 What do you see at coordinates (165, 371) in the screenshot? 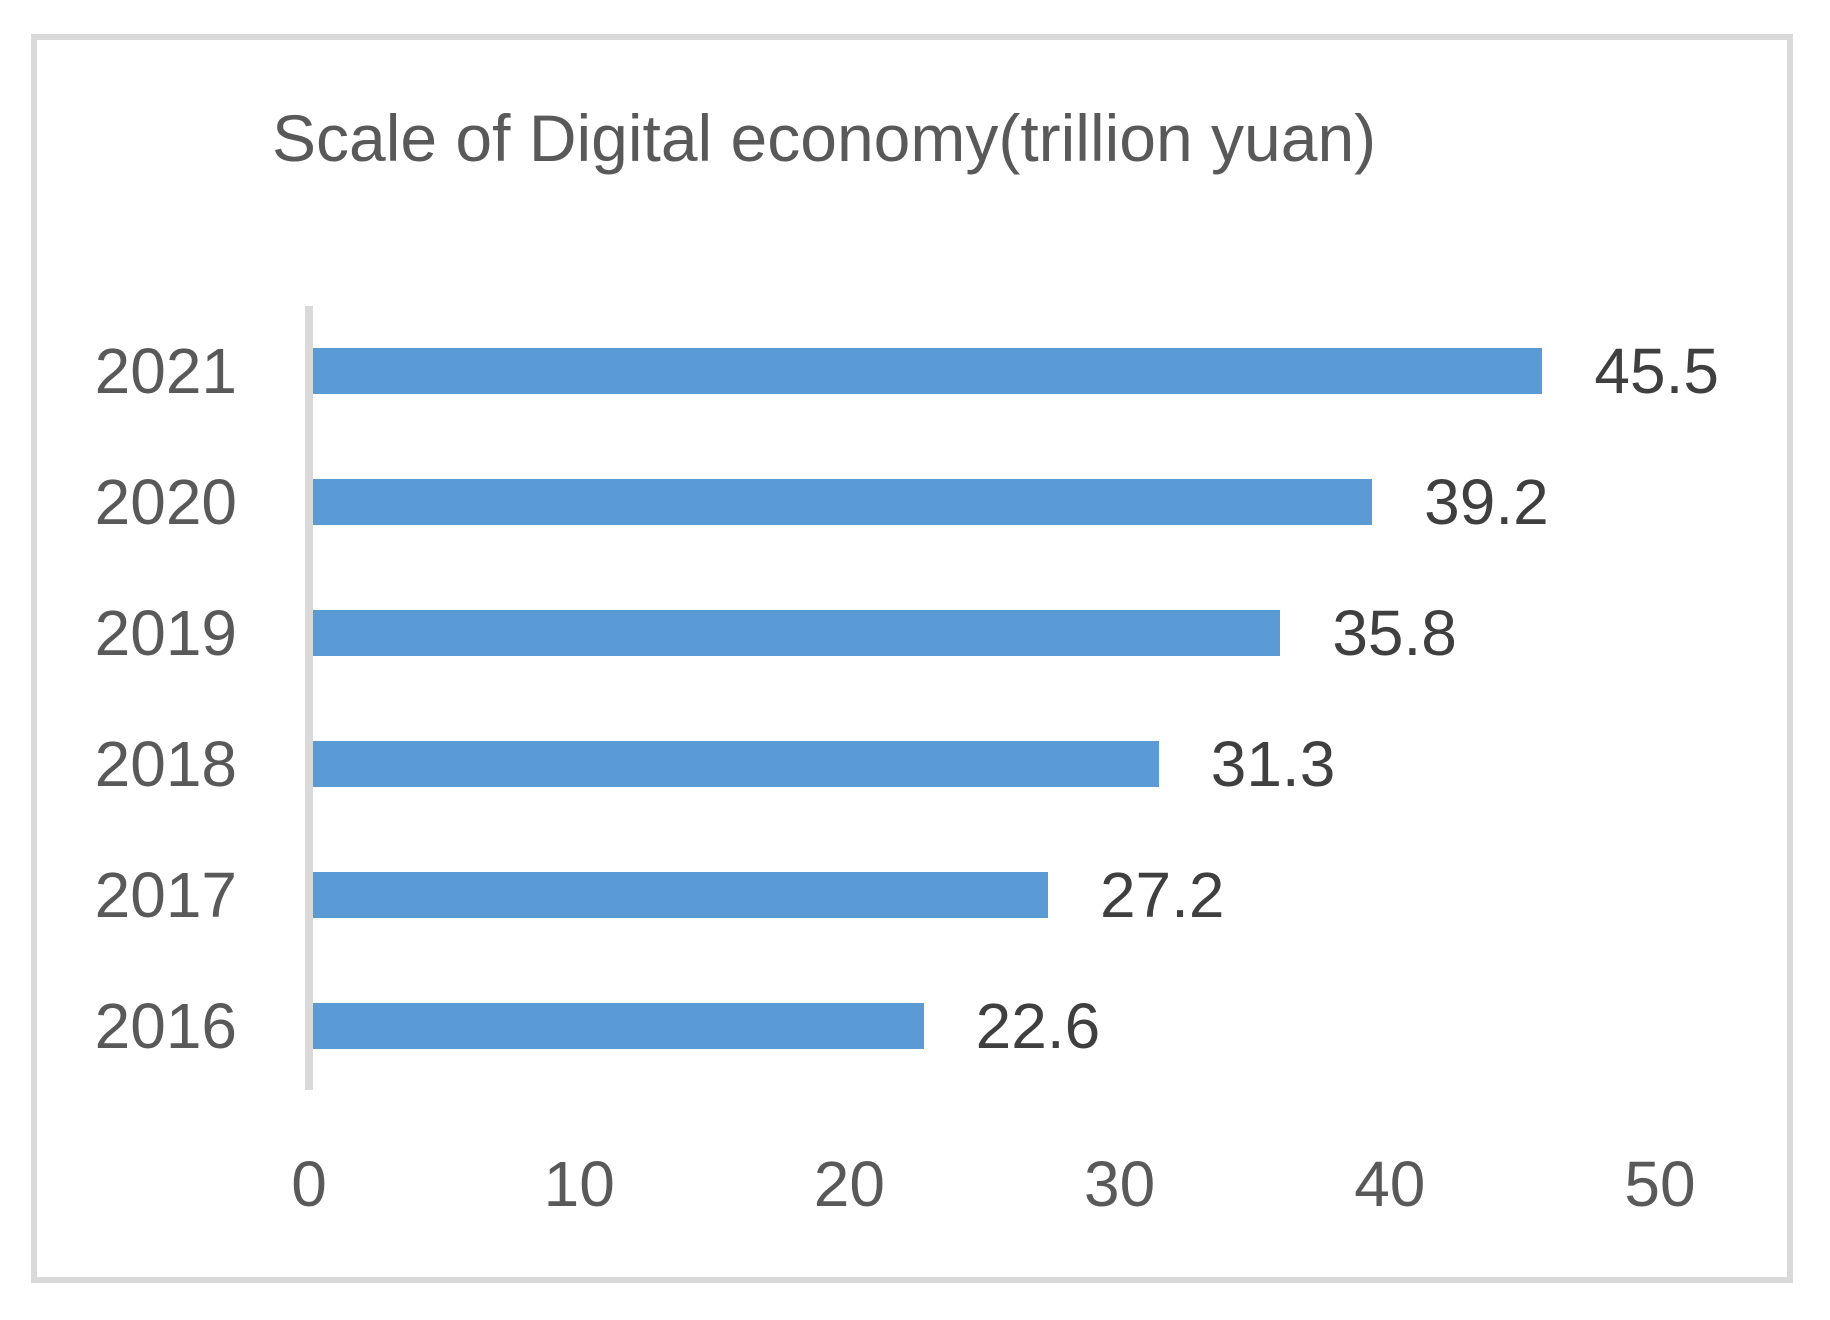
I see `category-label: 2021` at bounding box center [165, 371].